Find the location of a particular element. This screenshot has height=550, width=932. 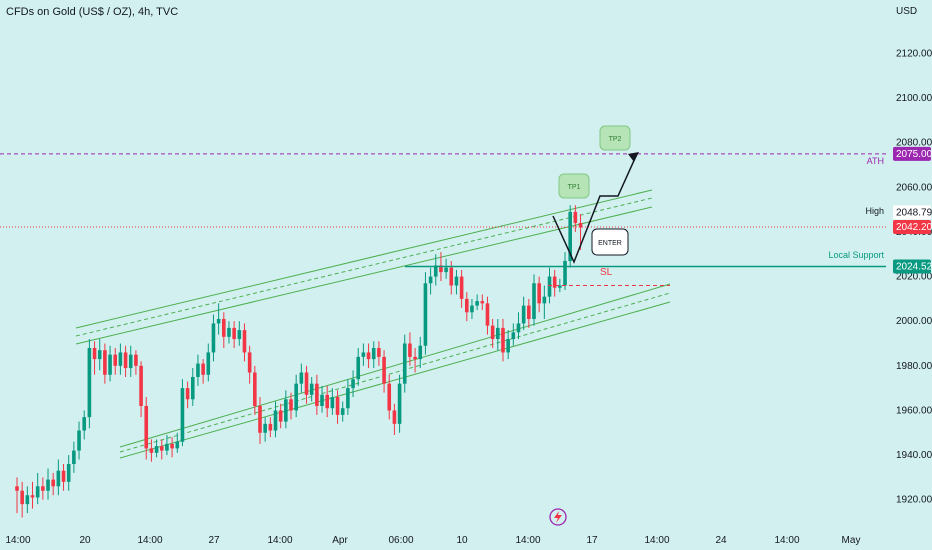

events-icon is located at coordinates (558, 517).